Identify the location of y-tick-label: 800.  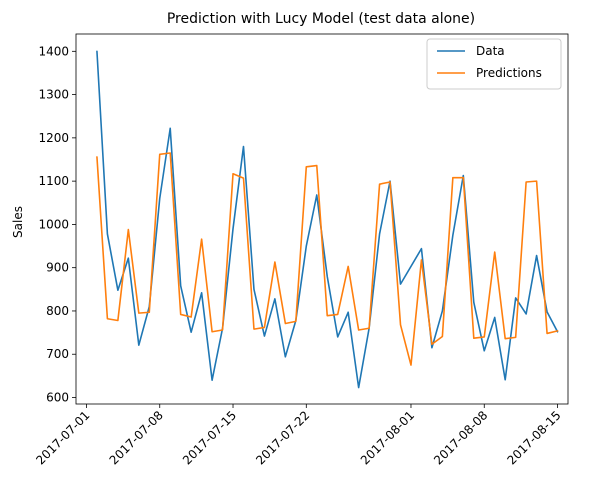
(57, 311).